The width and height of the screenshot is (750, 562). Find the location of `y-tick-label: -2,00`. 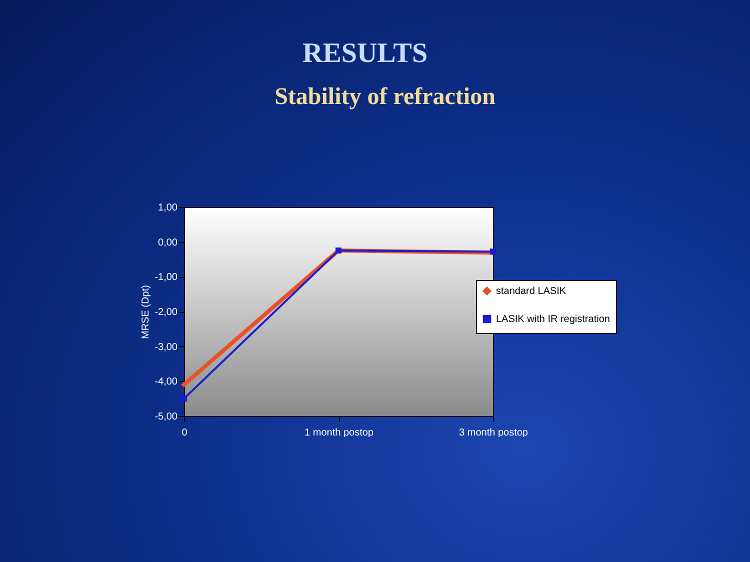

y-tick-label: -2,00 is located at coordinates (166, 312).